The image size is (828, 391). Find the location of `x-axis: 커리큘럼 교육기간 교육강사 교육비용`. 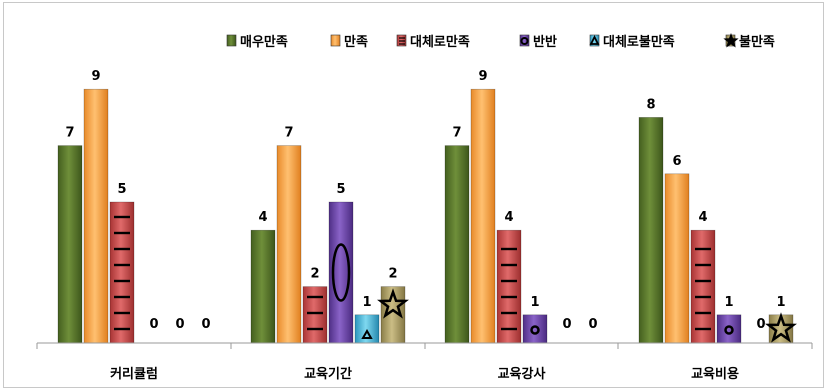

x-axis: 커리큘럼 교육기간 교육강사 교육비용 is located at coordinates (424, 362).